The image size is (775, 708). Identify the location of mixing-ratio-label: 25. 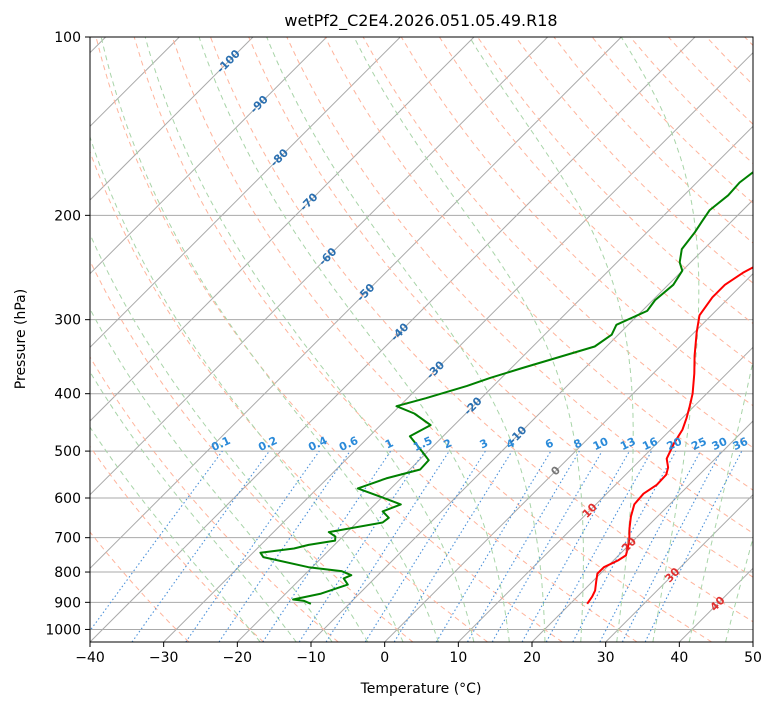
(698, 444).